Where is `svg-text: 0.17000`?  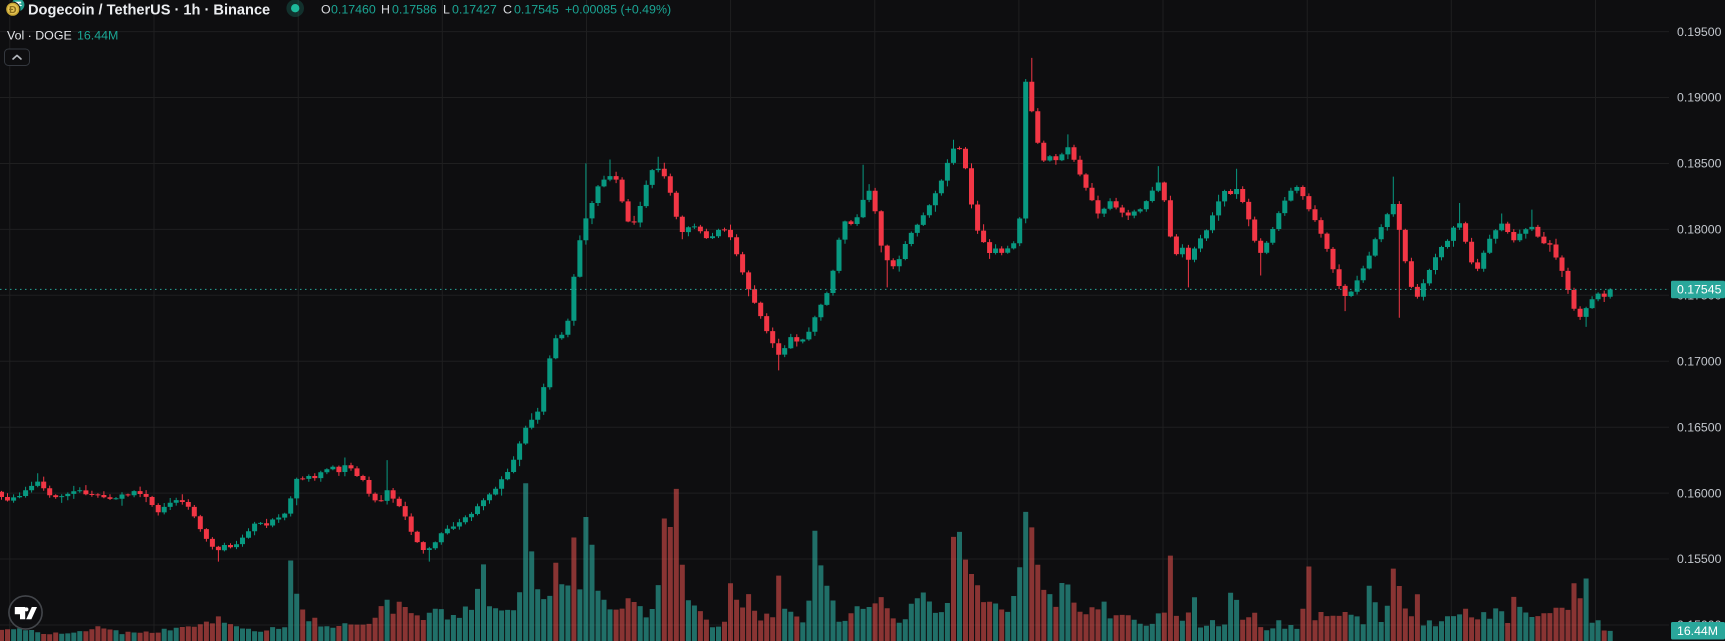 svg-text: 0.17000 is located at coordinates (1699, 362).